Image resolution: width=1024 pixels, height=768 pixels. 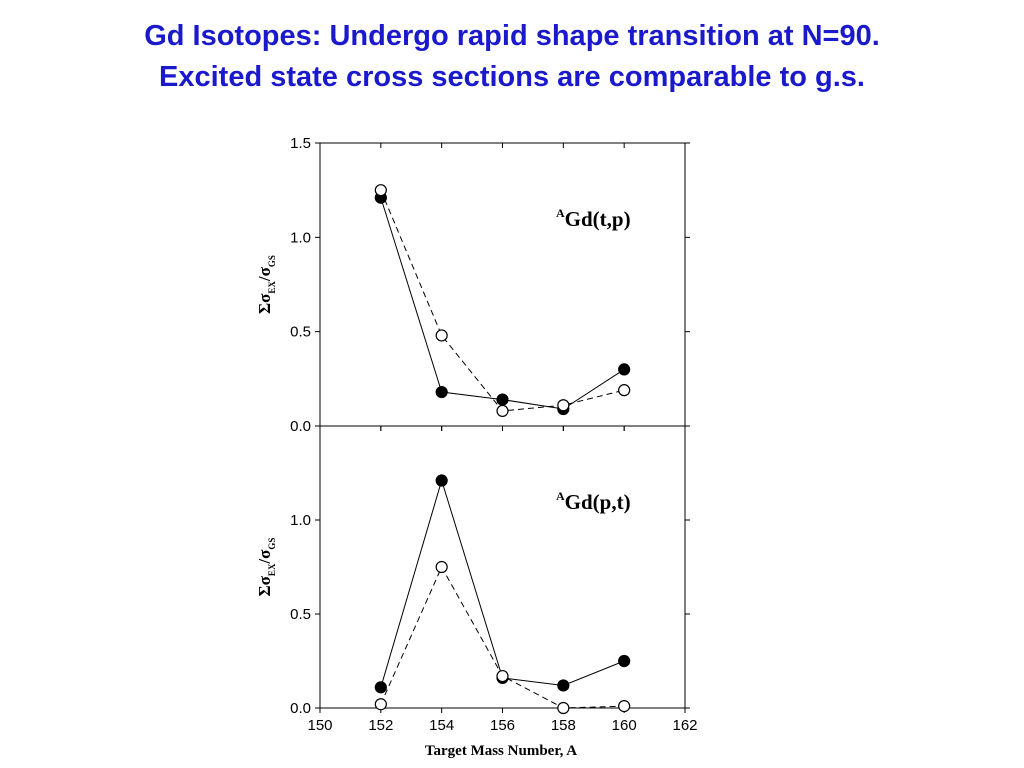 What do you see at coordinates (501, 751) in the screenshot?
I see `x-axis-label: Target Mass Number, A` at bounding box center [501, 751].